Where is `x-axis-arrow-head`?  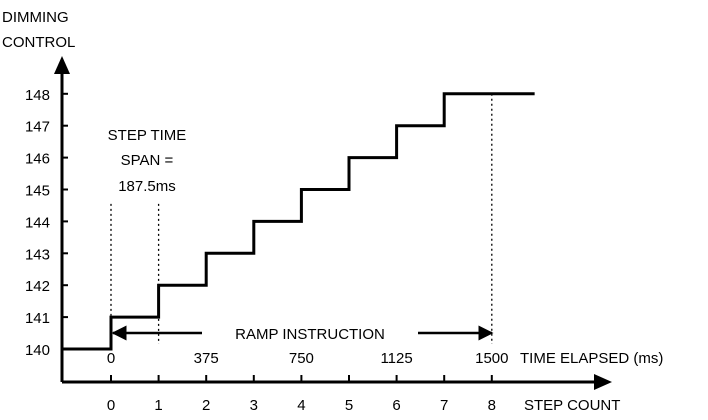 x-axis-arrow-head is located at coordinates (603, 382).